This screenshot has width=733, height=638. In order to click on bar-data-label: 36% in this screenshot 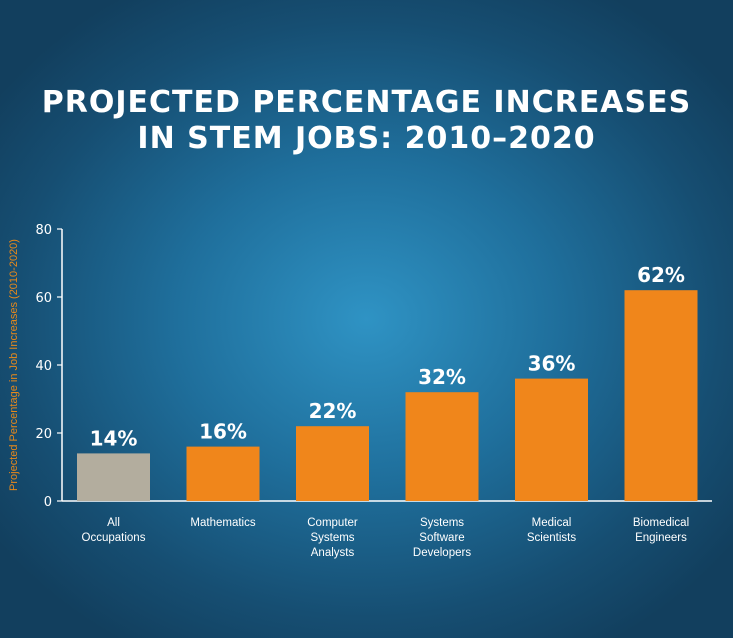, I will do `click(552, 364)`.